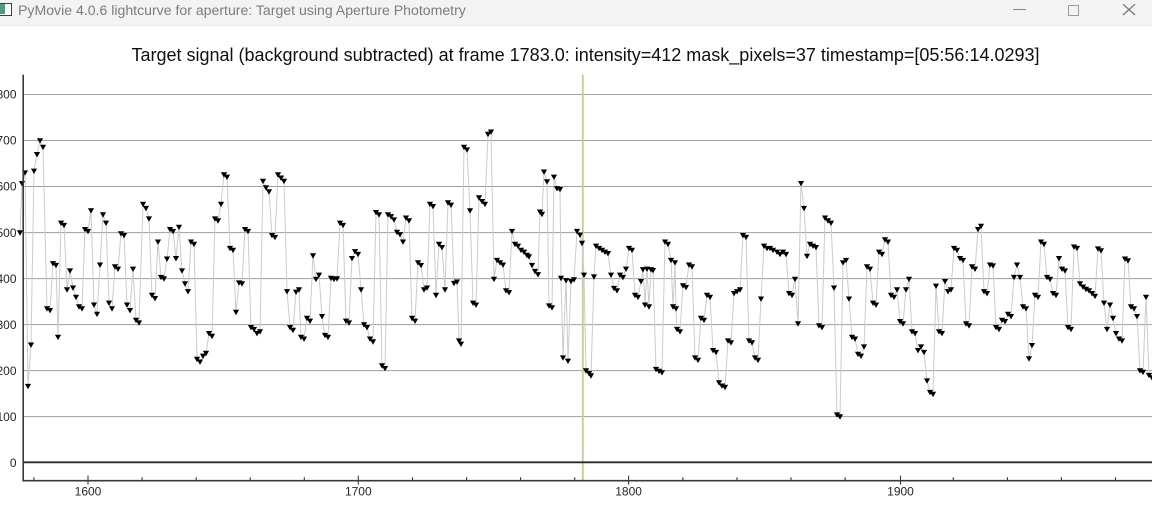  What do you see at coordinates (88, 492) in the screenshot?
I see `svg-text: 1600` at bounding box center [88, 492].